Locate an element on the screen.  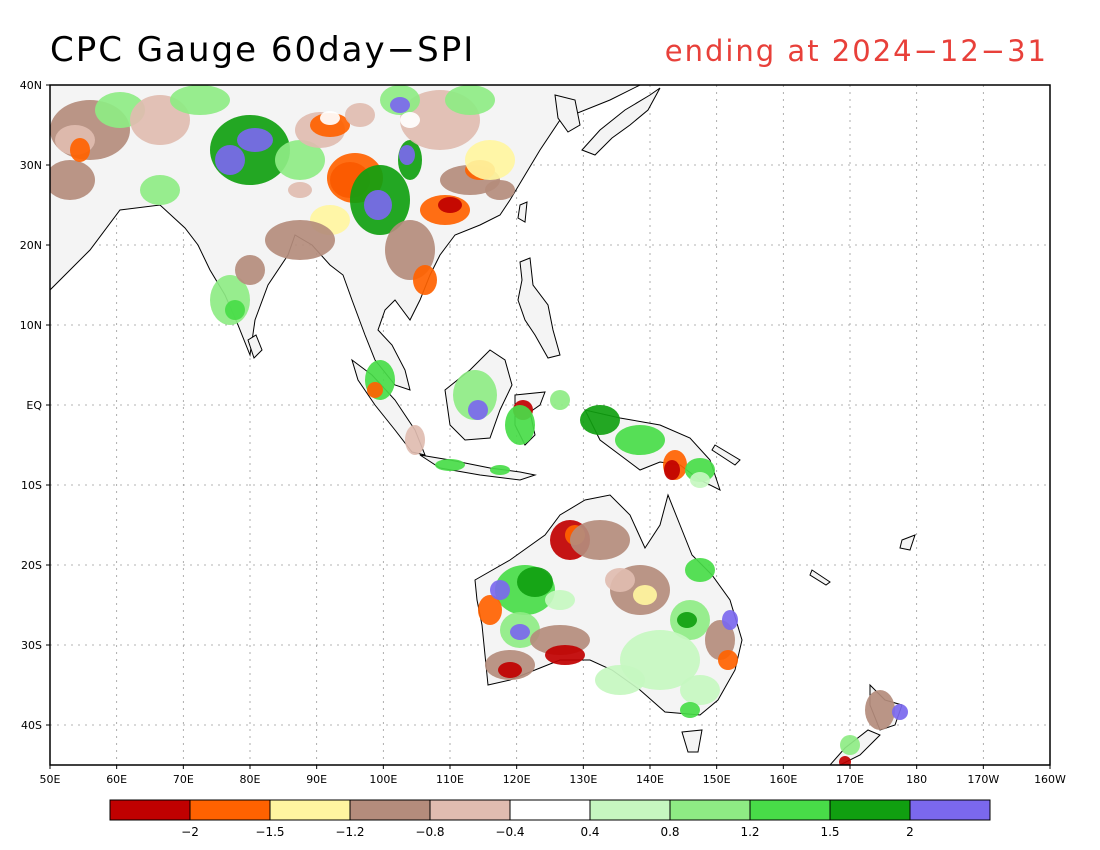
land-tasmania is located at coordinates (692, 741).